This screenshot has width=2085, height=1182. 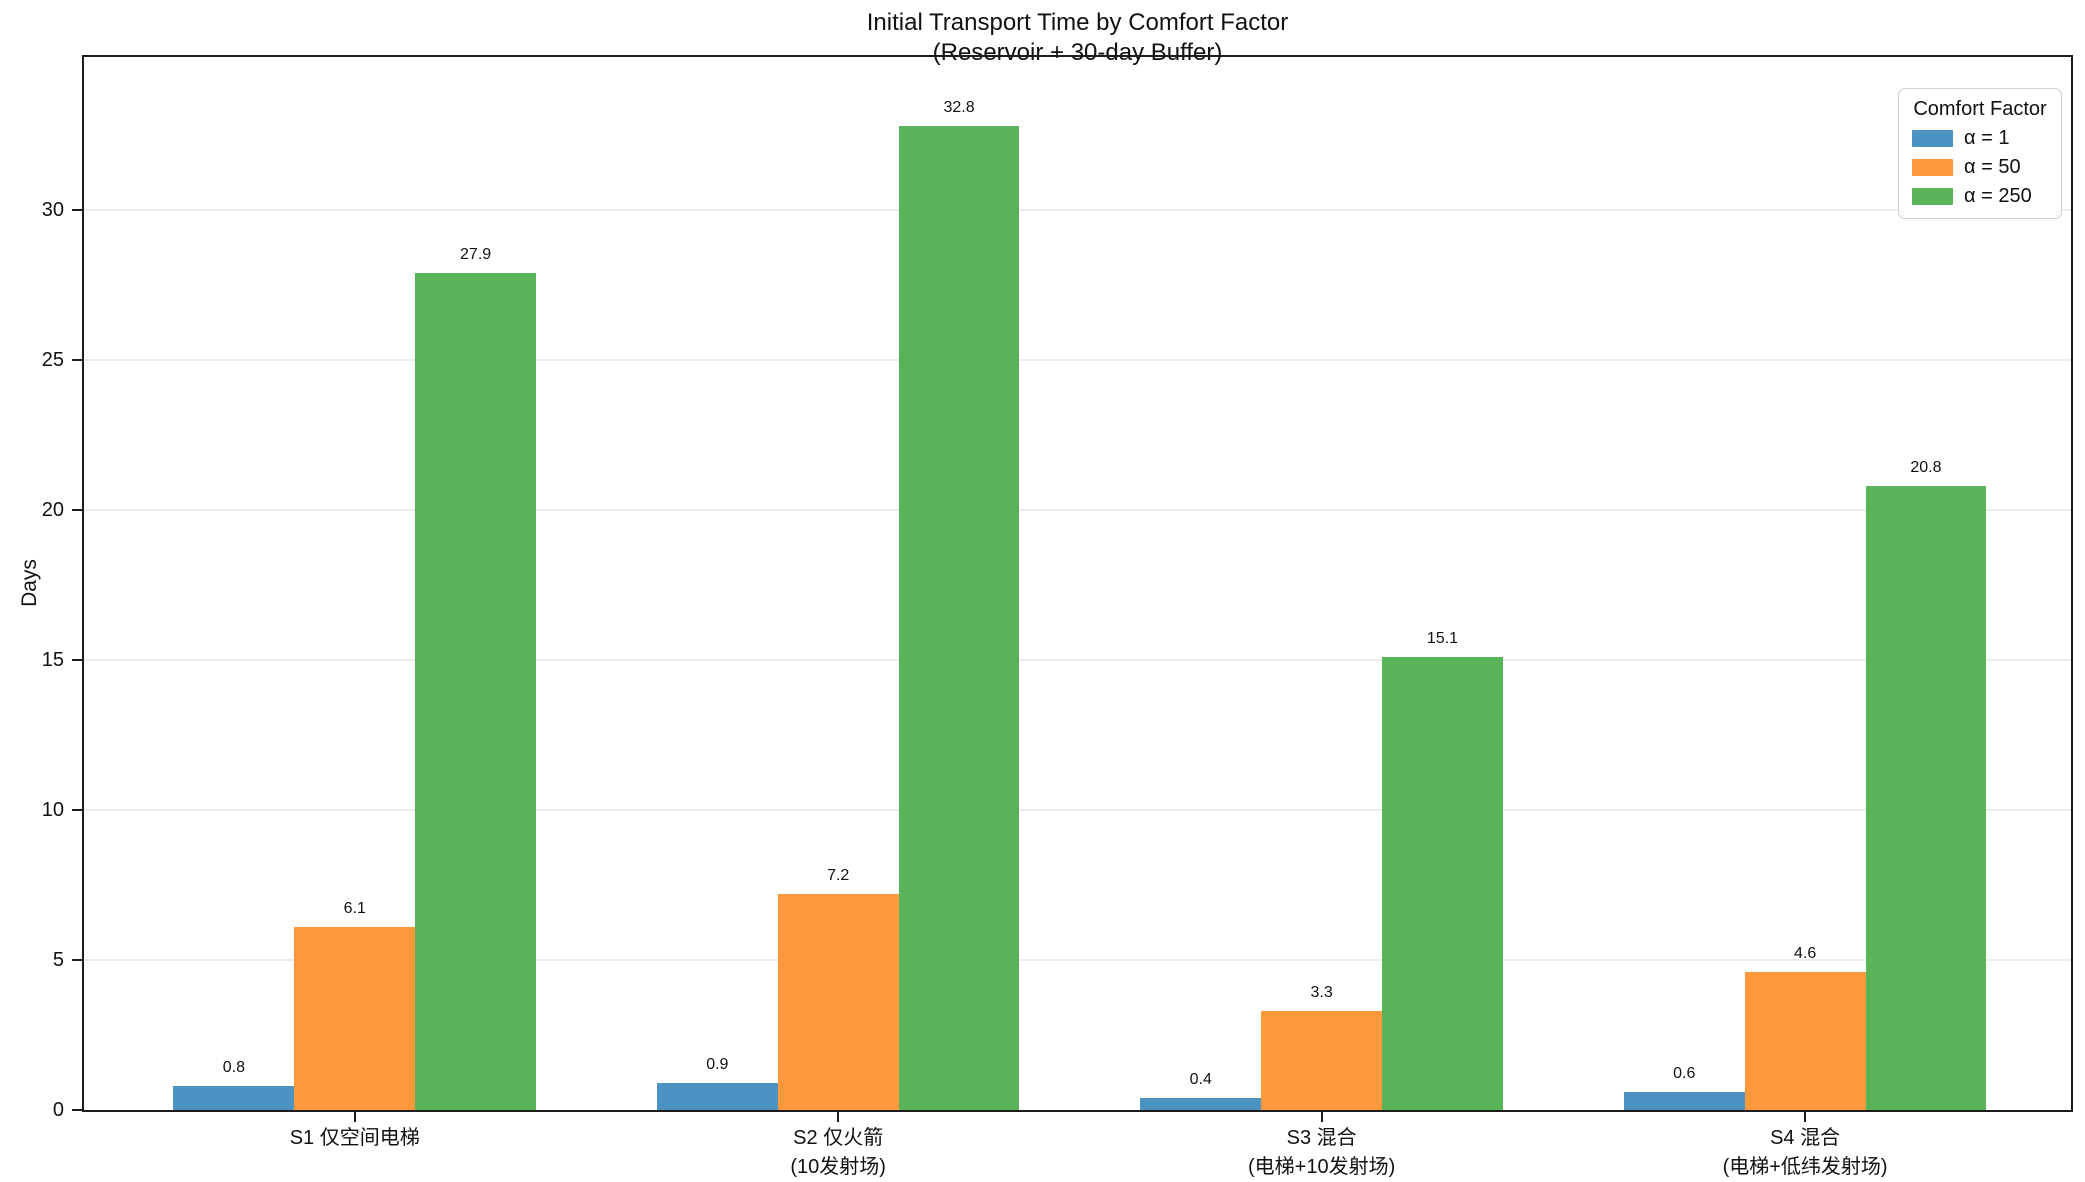 What do you see at coordinates (1322, 1060) in the screenshot?
I see `bar-α=50-group-3` at bounding box center [1322, 1060].